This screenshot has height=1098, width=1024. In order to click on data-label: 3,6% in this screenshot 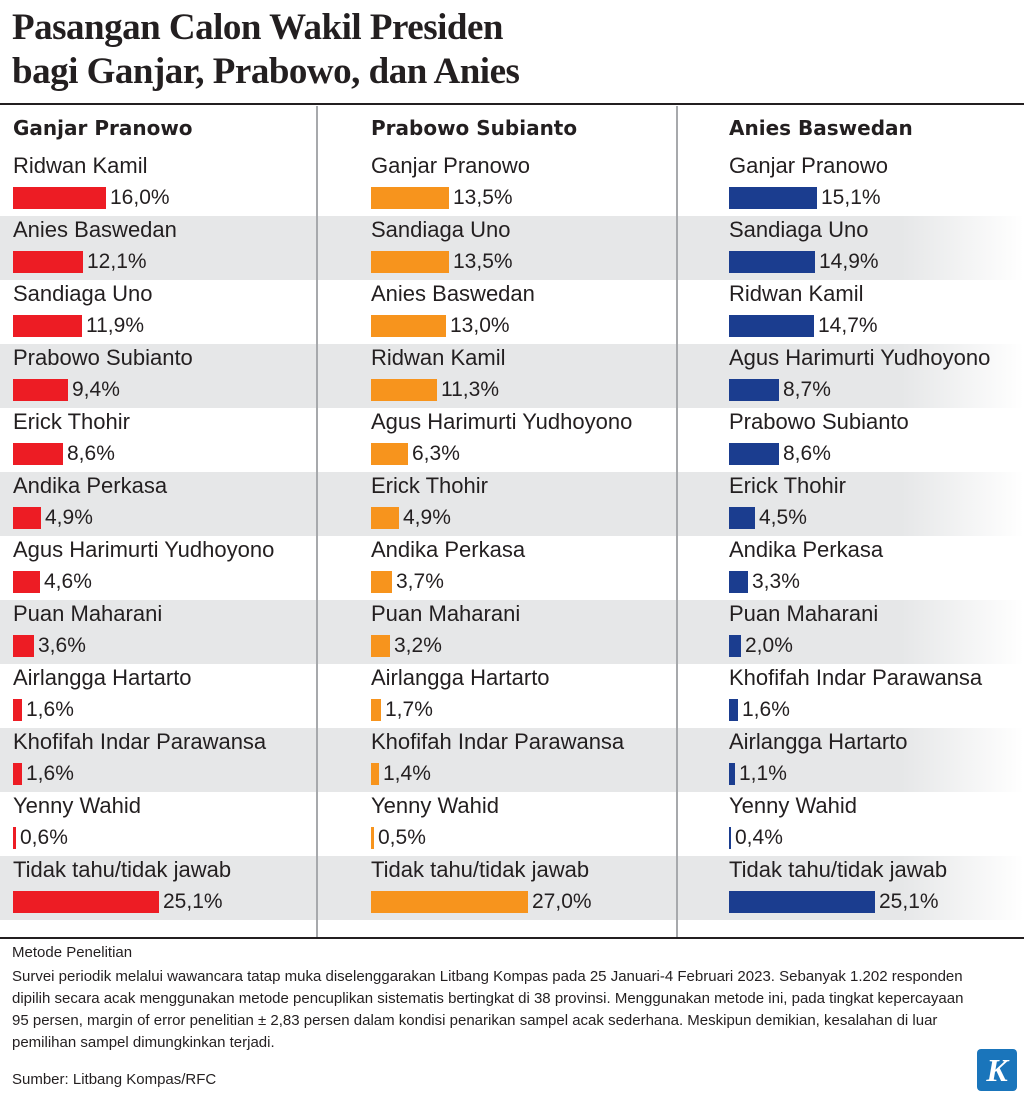, I will do `click(62, 645)`.